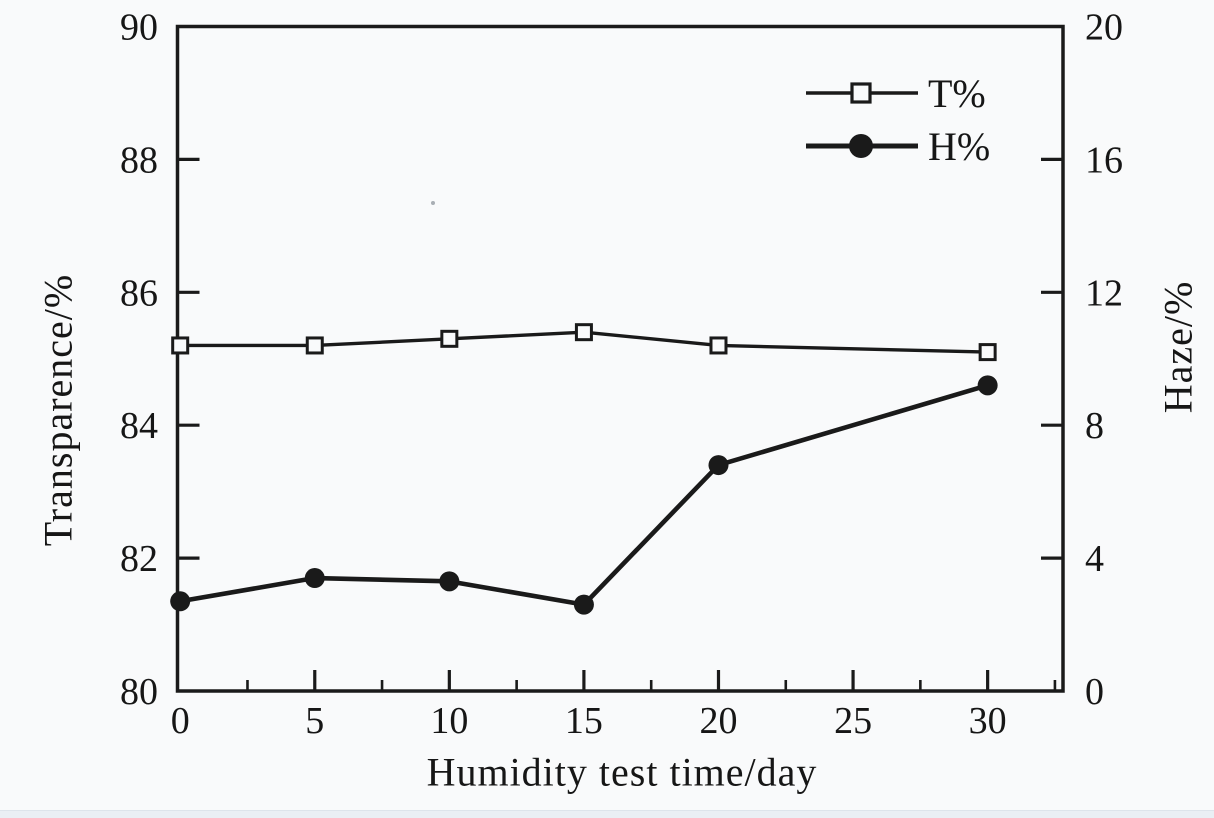 The image size is (1214, 818). I want to click on x-tick-label: 15, so click(584, 721).